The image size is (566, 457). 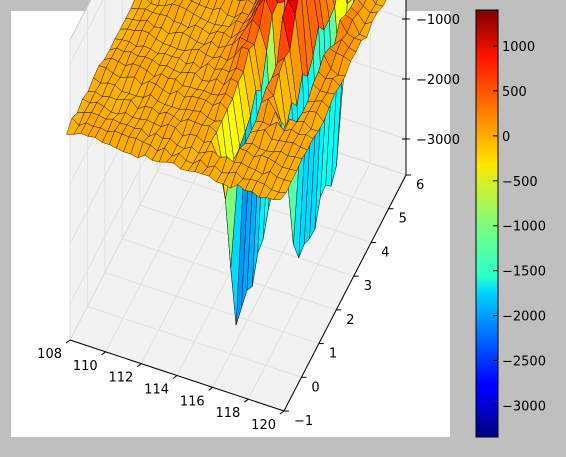 What do you see at coordinates (524, 407) in the screenshot?
I see `colorbar-tick-label: −3000` at bounding box center [524, 407].